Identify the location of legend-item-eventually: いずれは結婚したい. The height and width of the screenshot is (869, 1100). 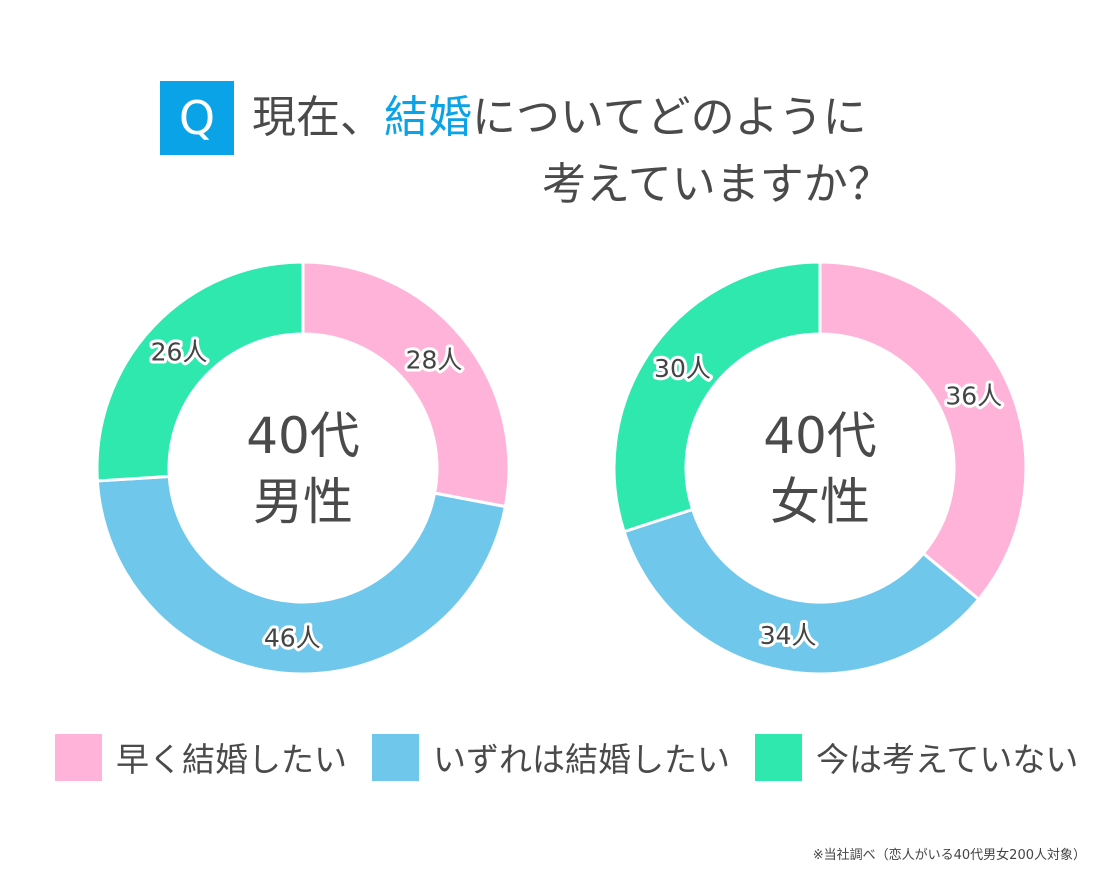
(551, 757).